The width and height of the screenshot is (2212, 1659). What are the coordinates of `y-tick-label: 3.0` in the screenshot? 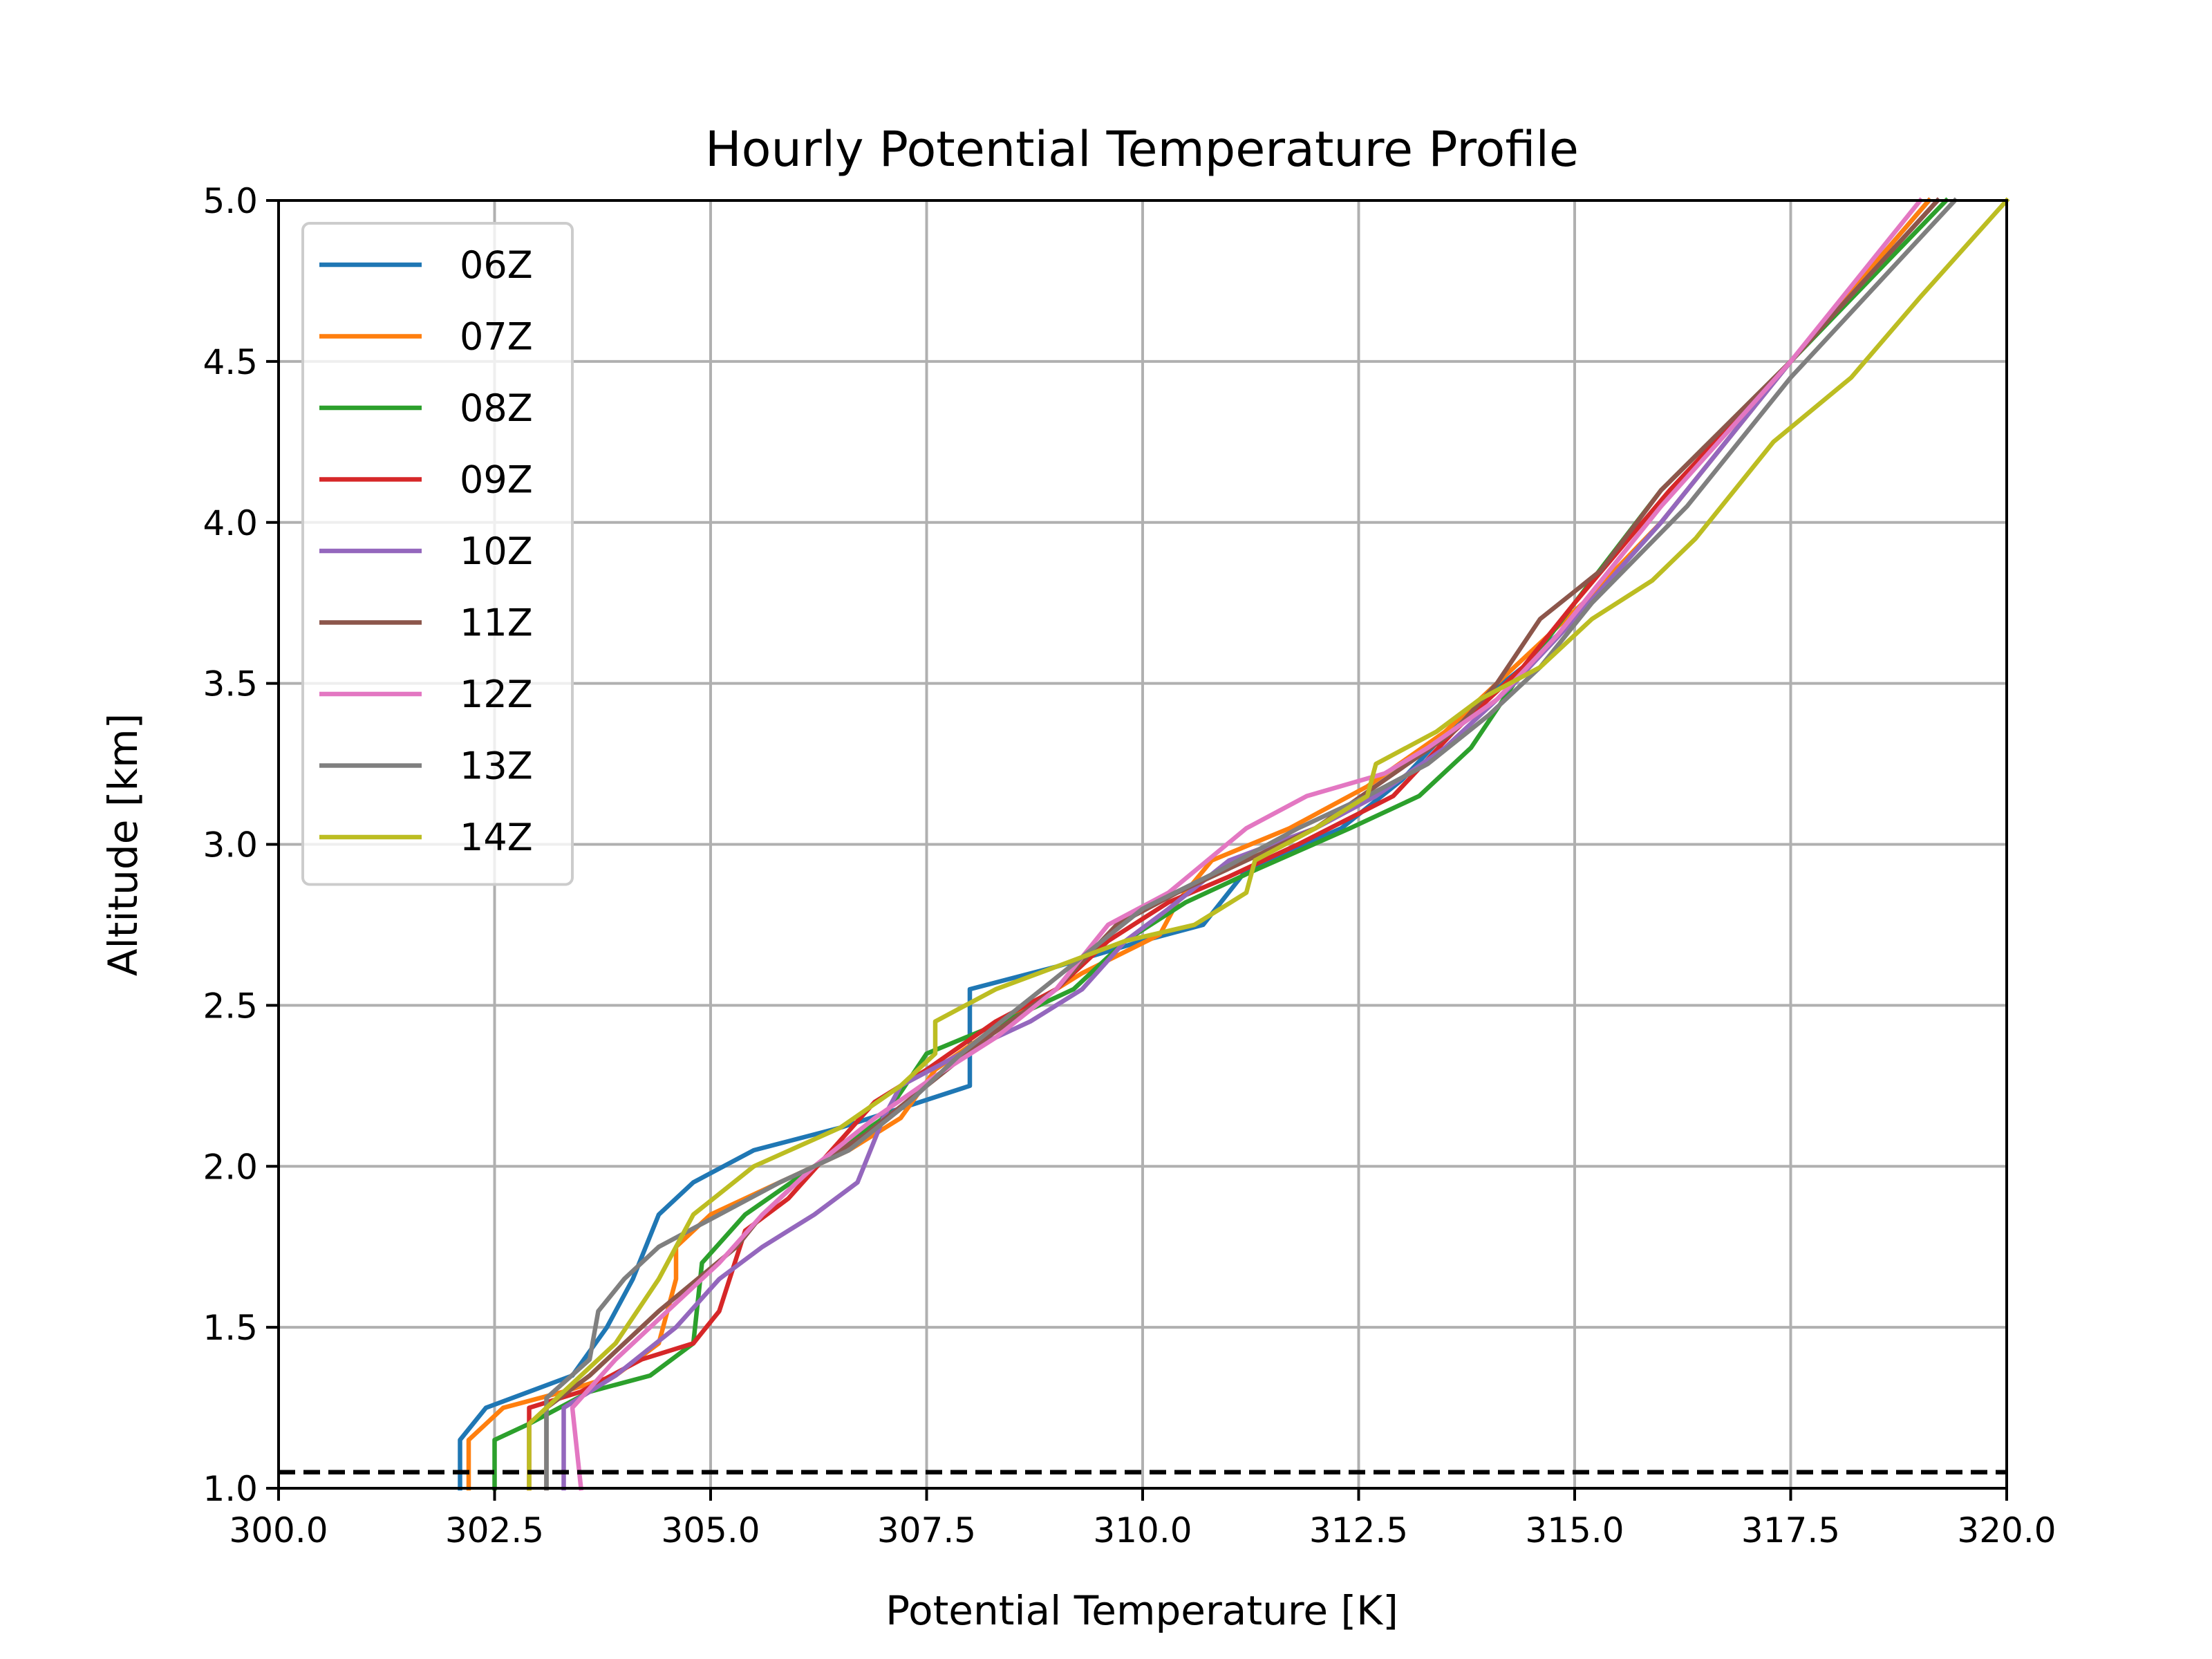 It's located at (231, 845).